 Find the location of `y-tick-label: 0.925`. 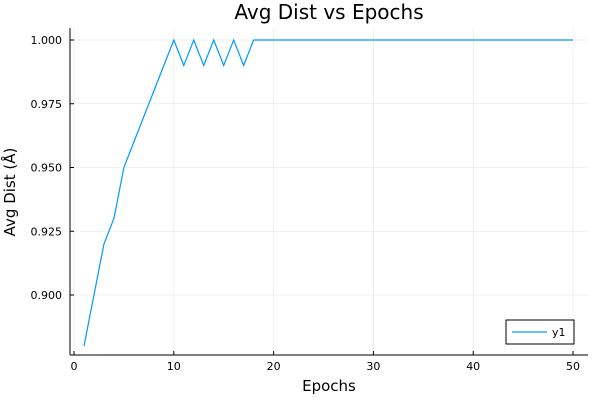

y-tick-label: 0.925 is located at coordinates (47, 231).